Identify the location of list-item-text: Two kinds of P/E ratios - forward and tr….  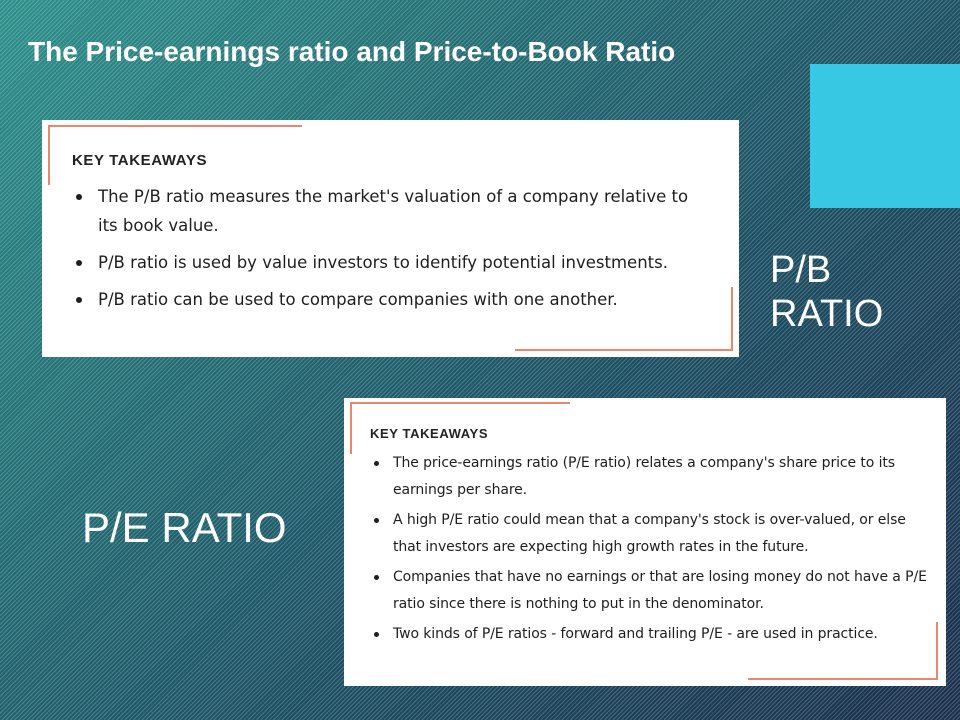
(635, 634).